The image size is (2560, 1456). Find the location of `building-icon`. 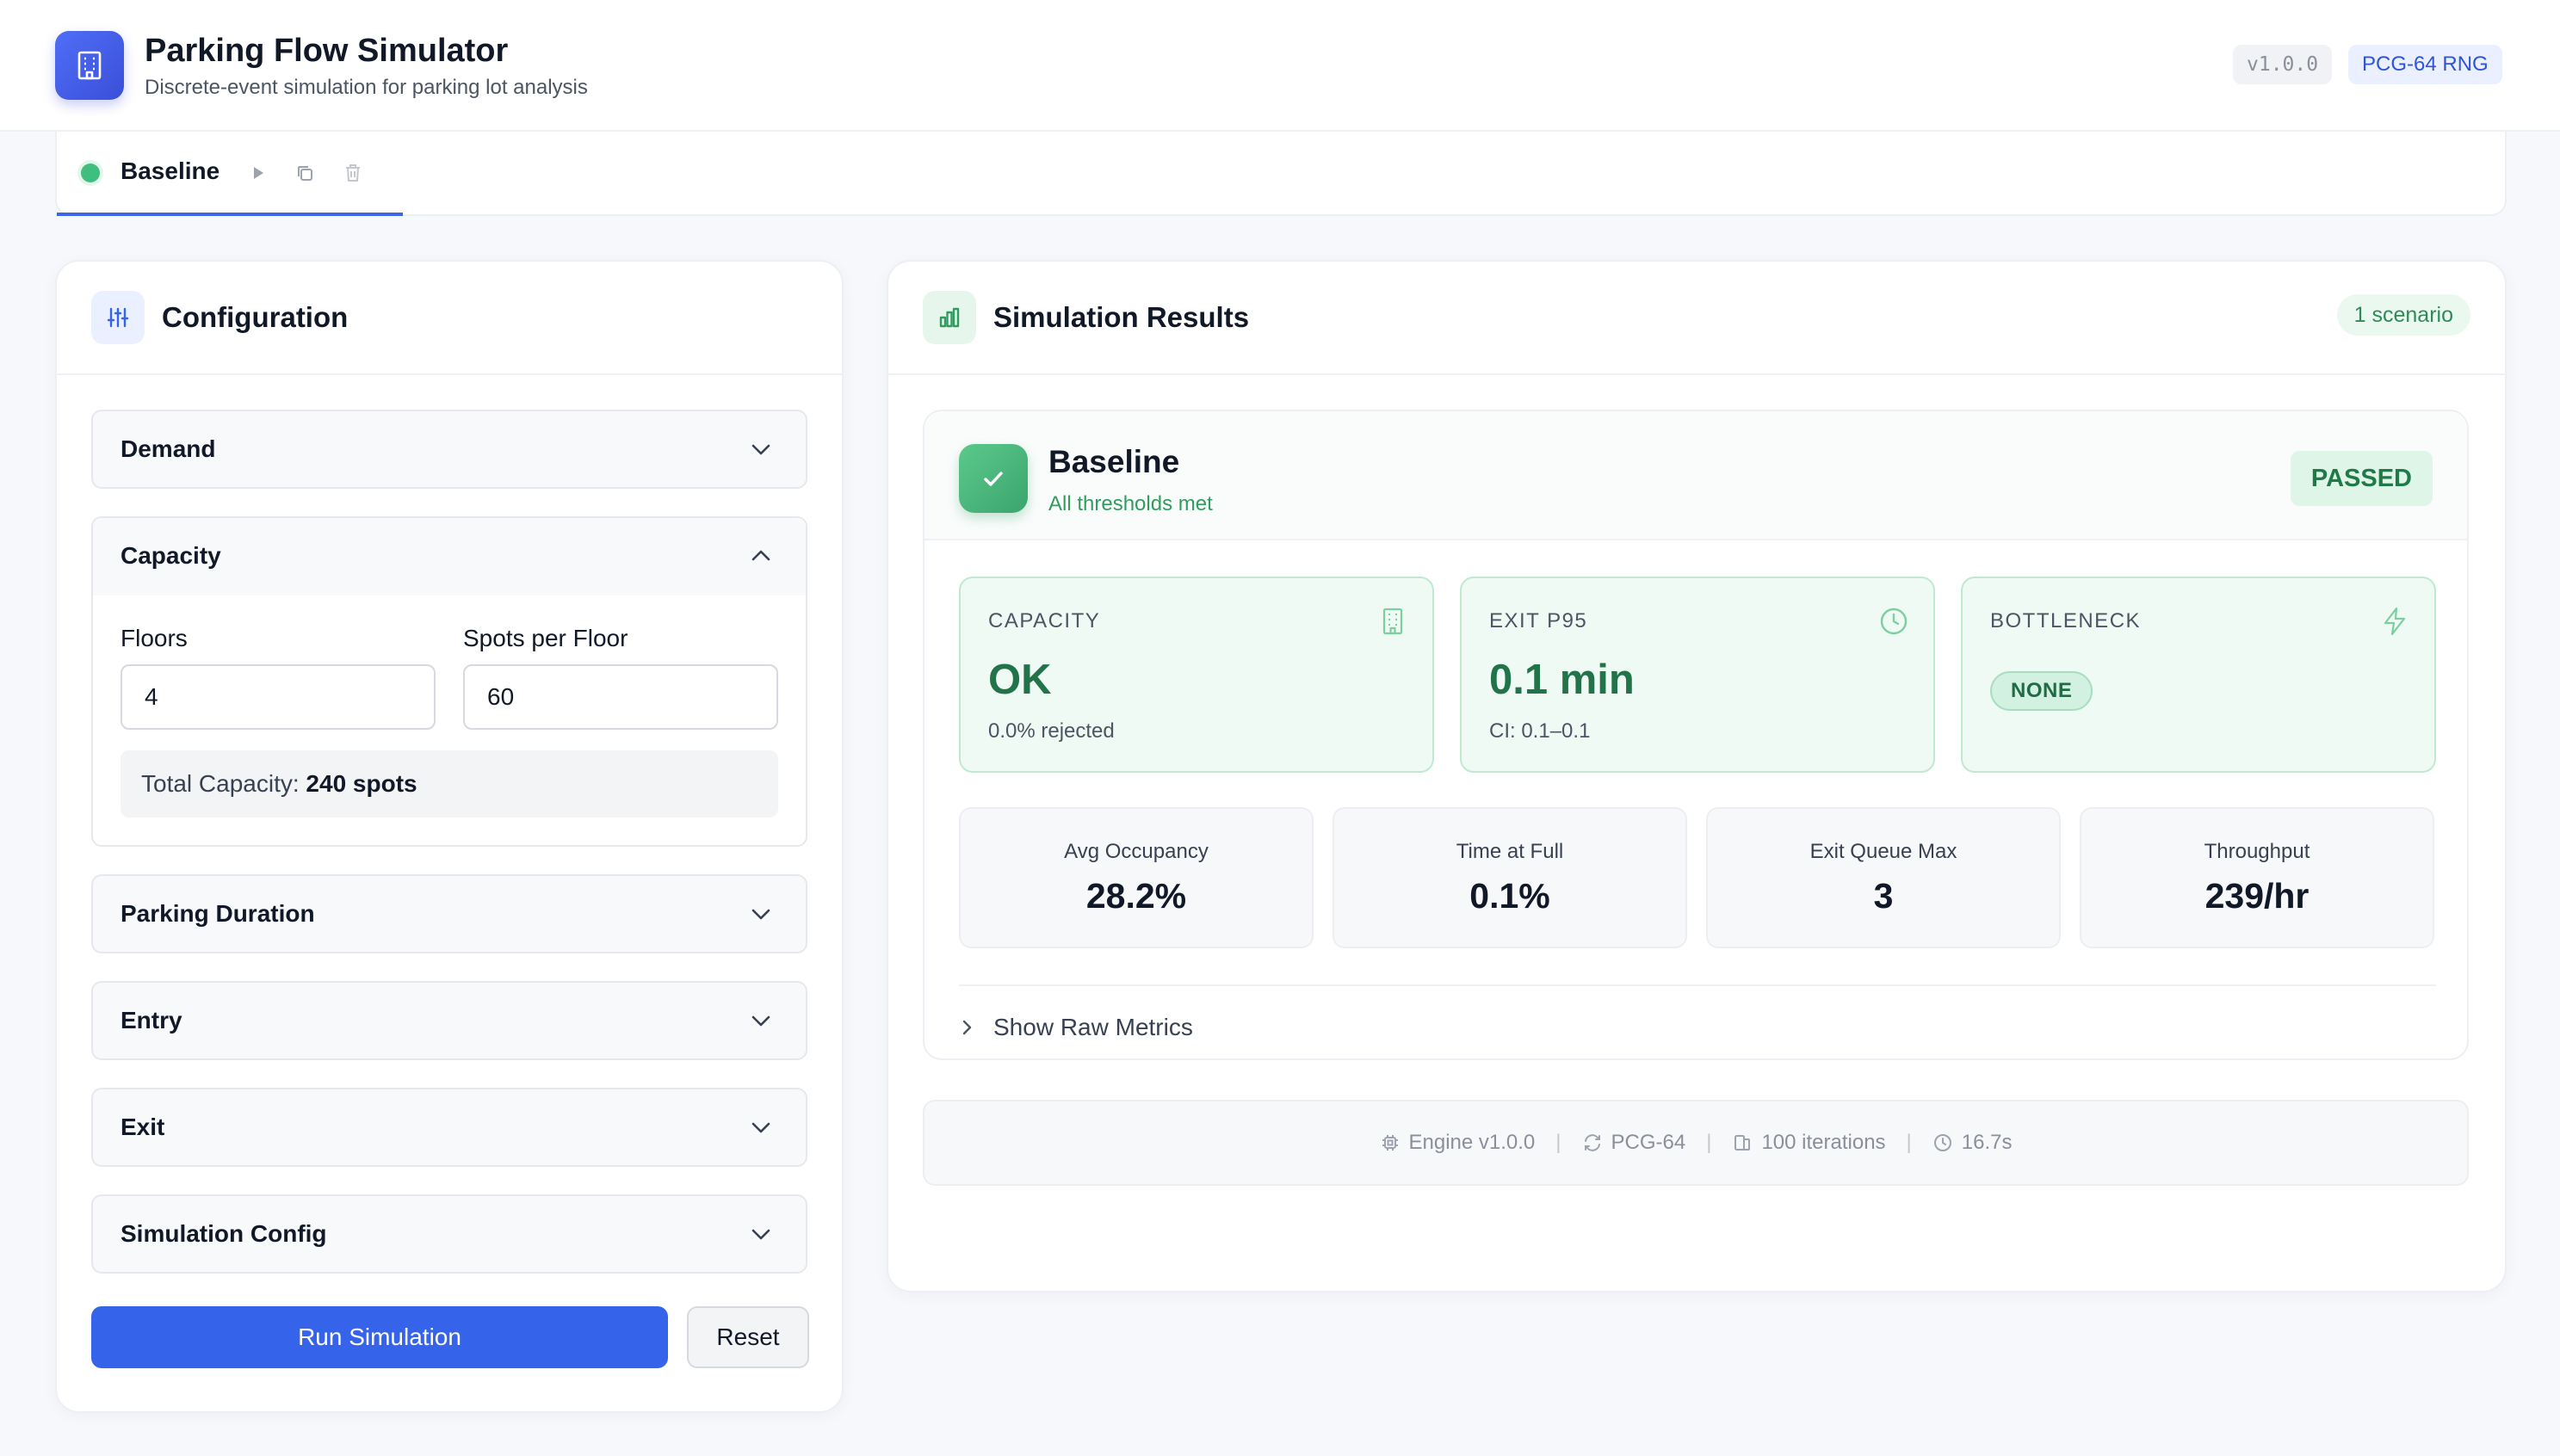

building-icon is located at coordinates (1392, 622).